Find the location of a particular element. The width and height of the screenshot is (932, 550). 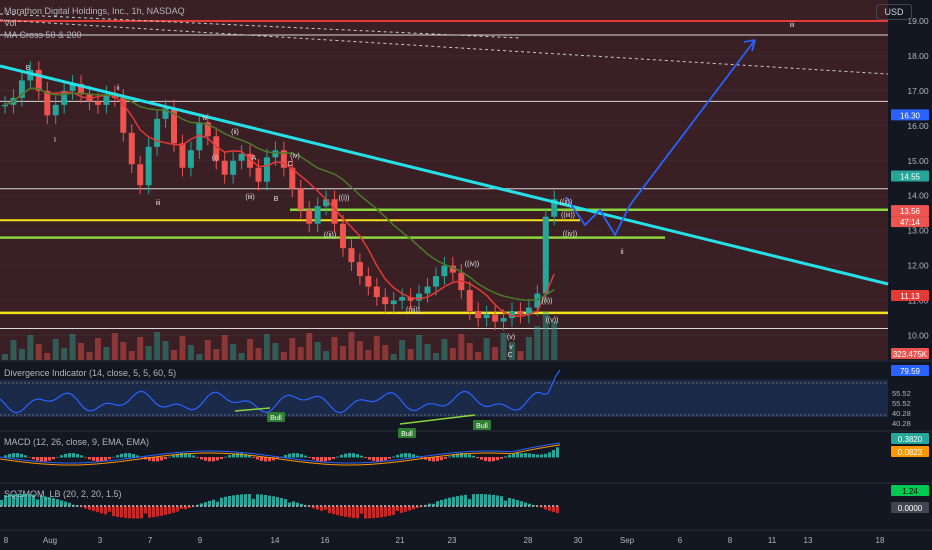

macd-value: 0.3820 is located at coordinates (910, 439).